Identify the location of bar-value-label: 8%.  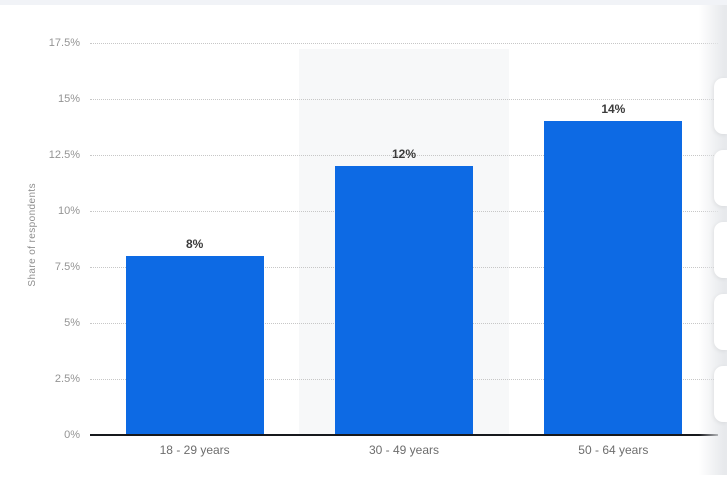
(194, 243).